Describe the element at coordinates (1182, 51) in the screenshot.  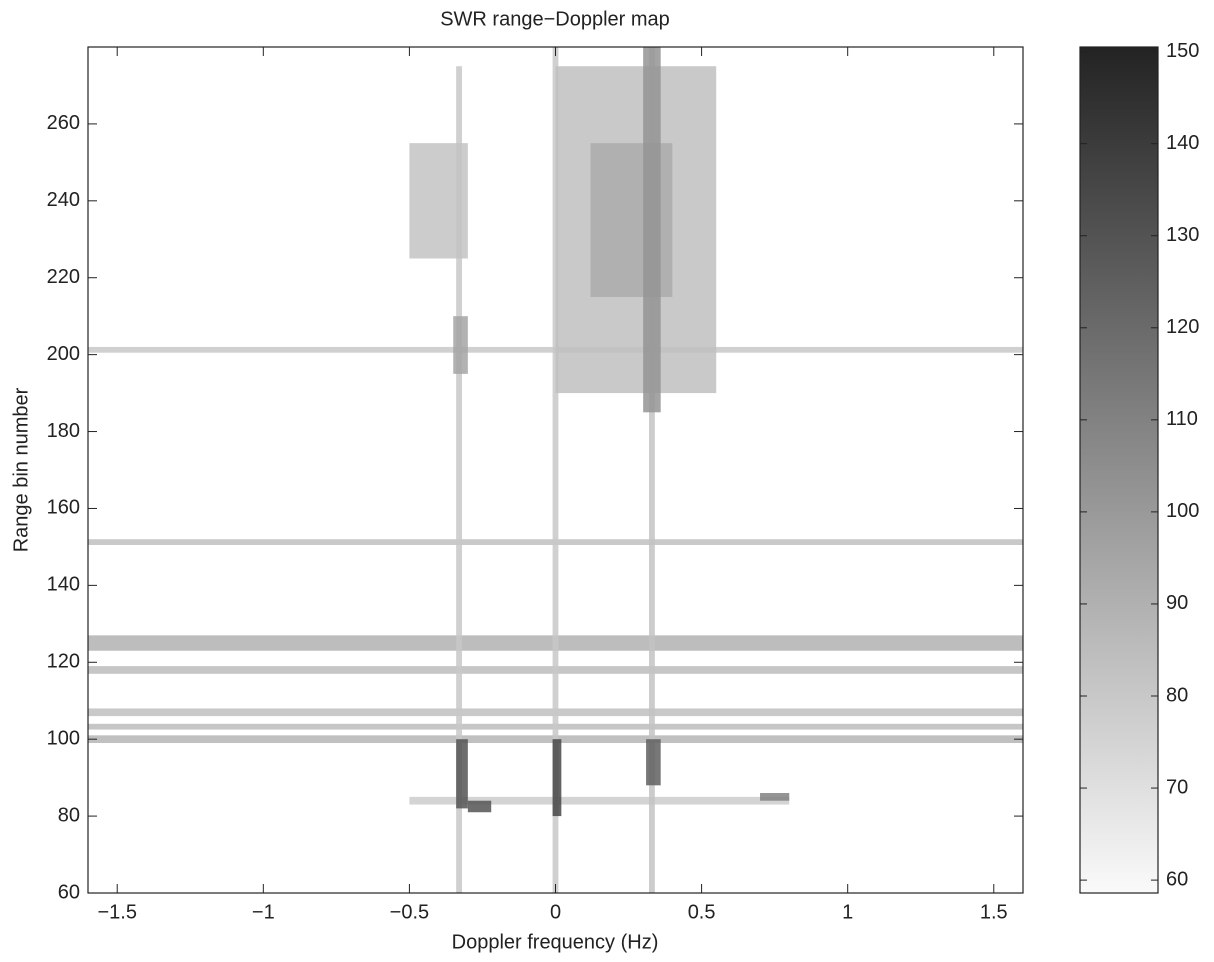
I see `colorbar-tick-label: 150` at that location.